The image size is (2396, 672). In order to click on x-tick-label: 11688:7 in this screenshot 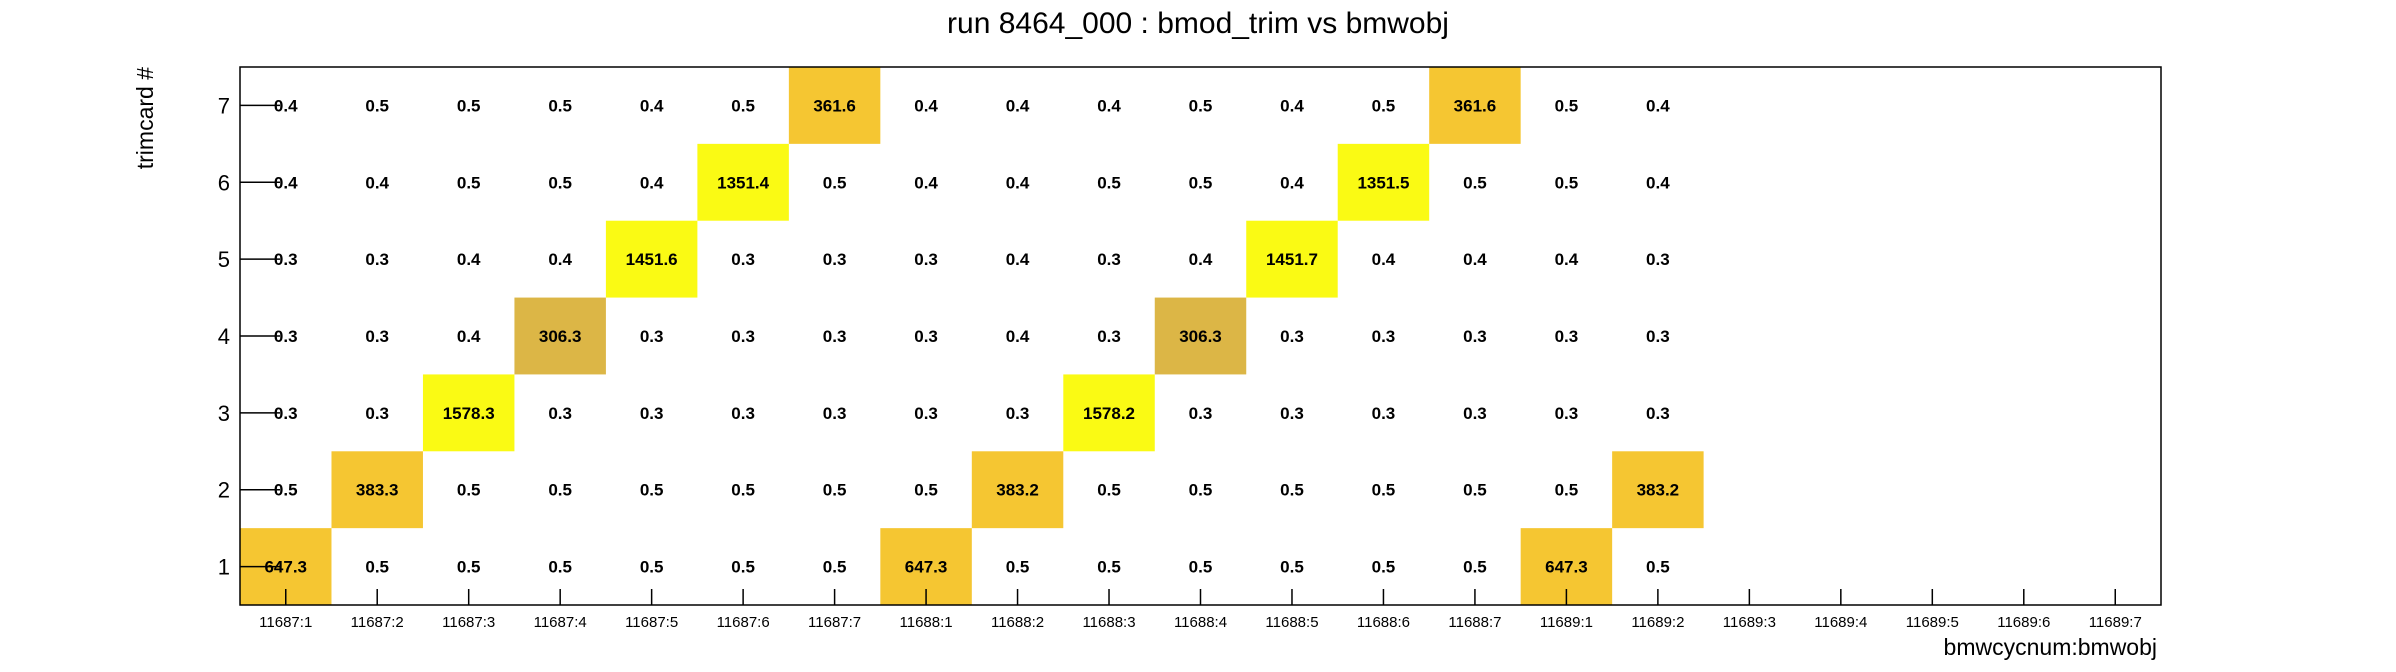, I will do `click(1474, 622)`.